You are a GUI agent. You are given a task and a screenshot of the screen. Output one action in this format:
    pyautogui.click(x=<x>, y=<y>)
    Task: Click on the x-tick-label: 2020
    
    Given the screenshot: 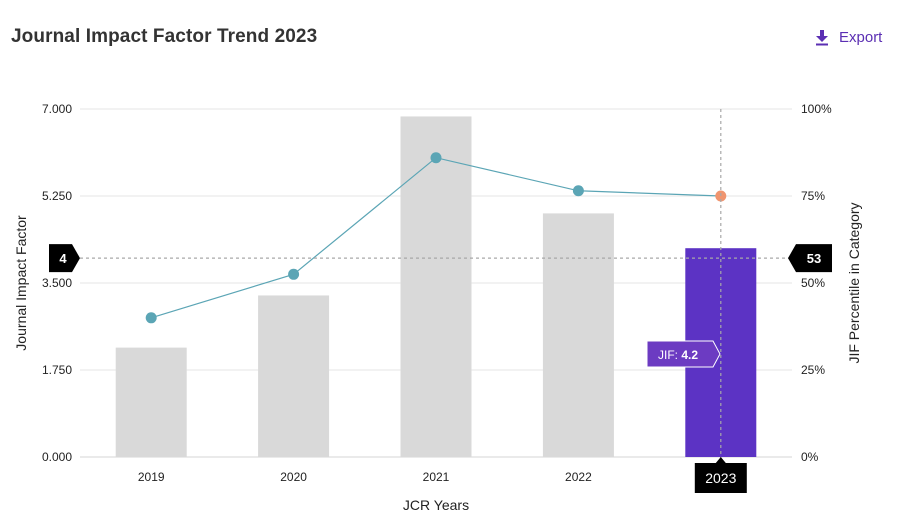 What is the action you would take?
    pyautogui.click(x=293, y=477)
    